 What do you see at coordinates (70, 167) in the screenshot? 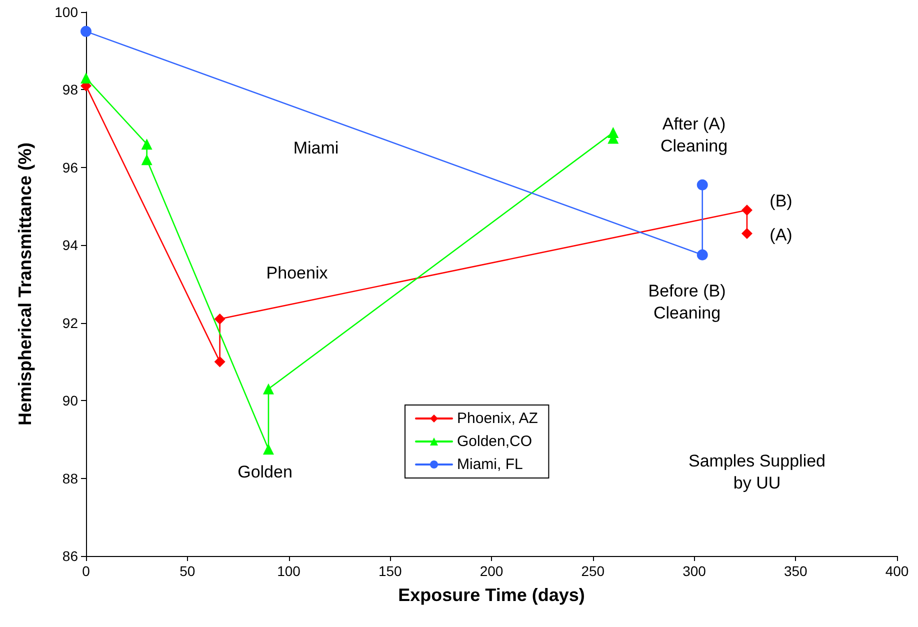
I see `y-tick-label: 96` at bounding box center [70, 167].